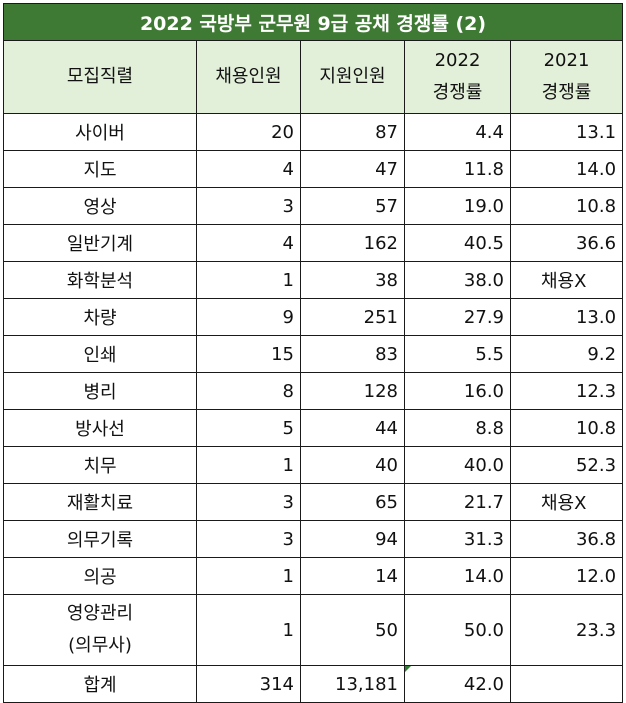  Describe the element at coordinates (457, 354) in the screenshot. I see `cell-rate-2022: 5.5` at that location.